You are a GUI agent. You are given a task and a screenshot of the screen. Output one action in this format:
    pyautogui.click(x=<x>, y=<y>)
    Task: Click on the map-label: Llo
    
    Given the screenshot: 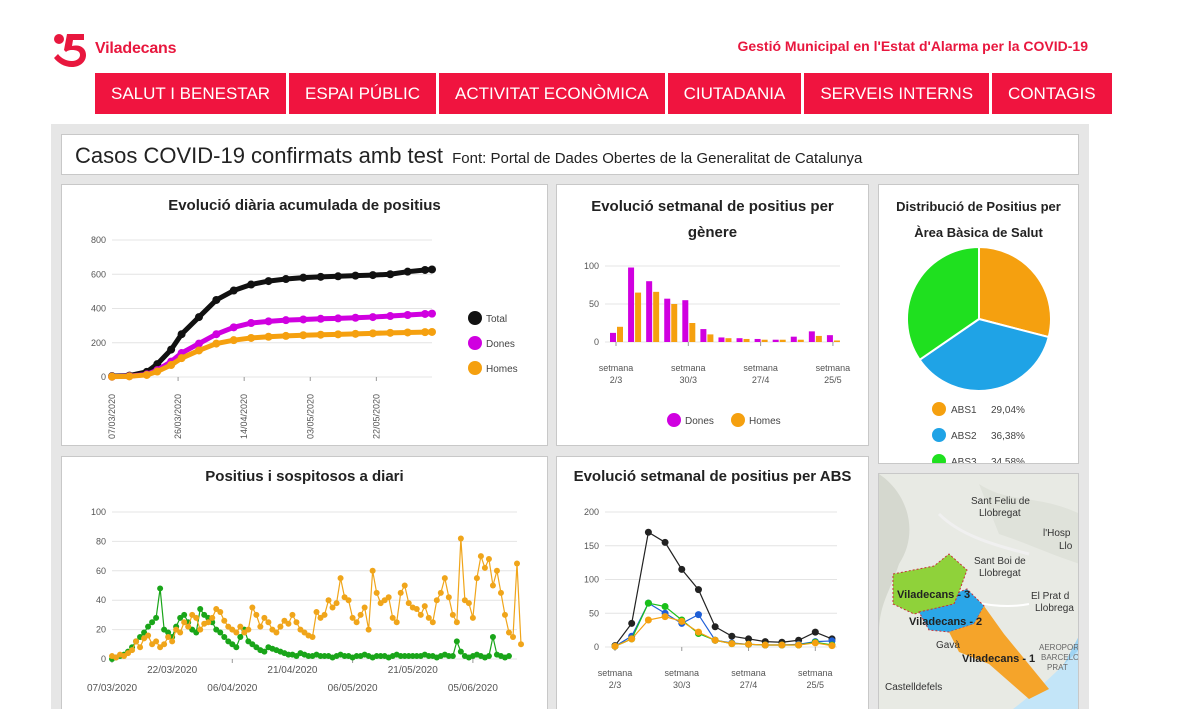 What is the action you would take?
    pyautogui.click(x=1066, y=546)
    